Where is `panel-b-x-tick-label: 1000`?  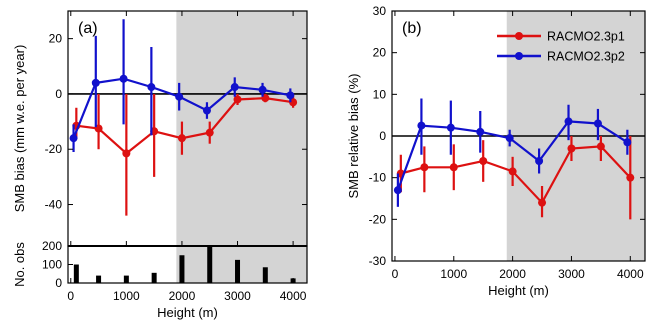
panel-b-x-tick-label: 1000 is located at coordinates (453, 274).